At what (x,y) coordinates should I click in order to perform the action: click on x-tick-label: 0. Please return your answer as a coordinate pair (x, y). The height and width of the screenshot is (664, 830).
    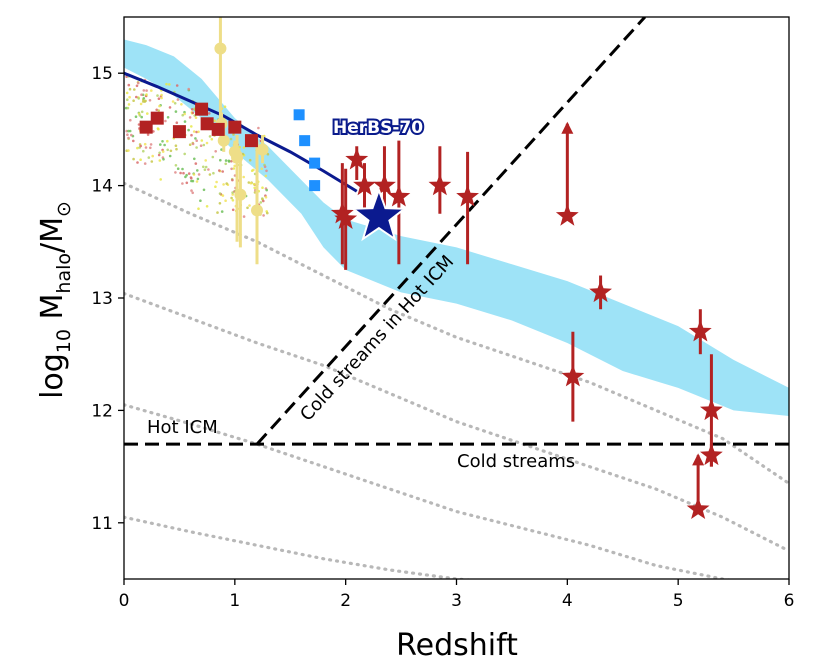
    Looking at the image, I should click on (124, 601).